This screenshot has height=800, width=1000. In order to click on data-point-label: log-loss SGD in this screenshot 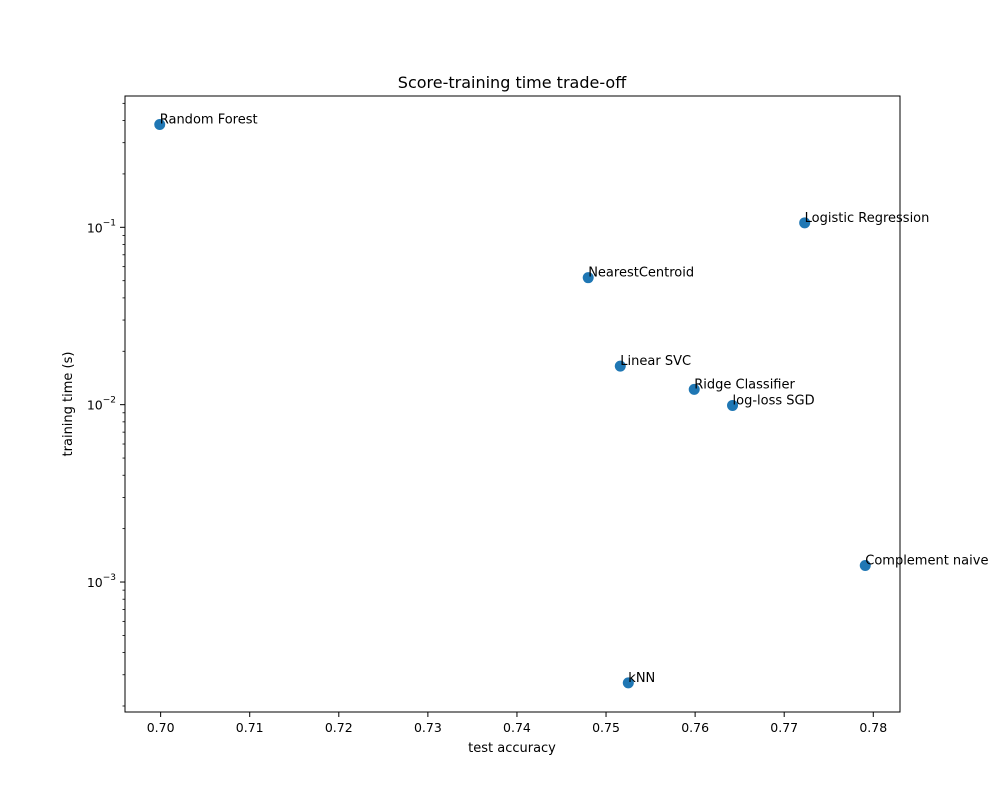, I will do `click(774, 400)`.